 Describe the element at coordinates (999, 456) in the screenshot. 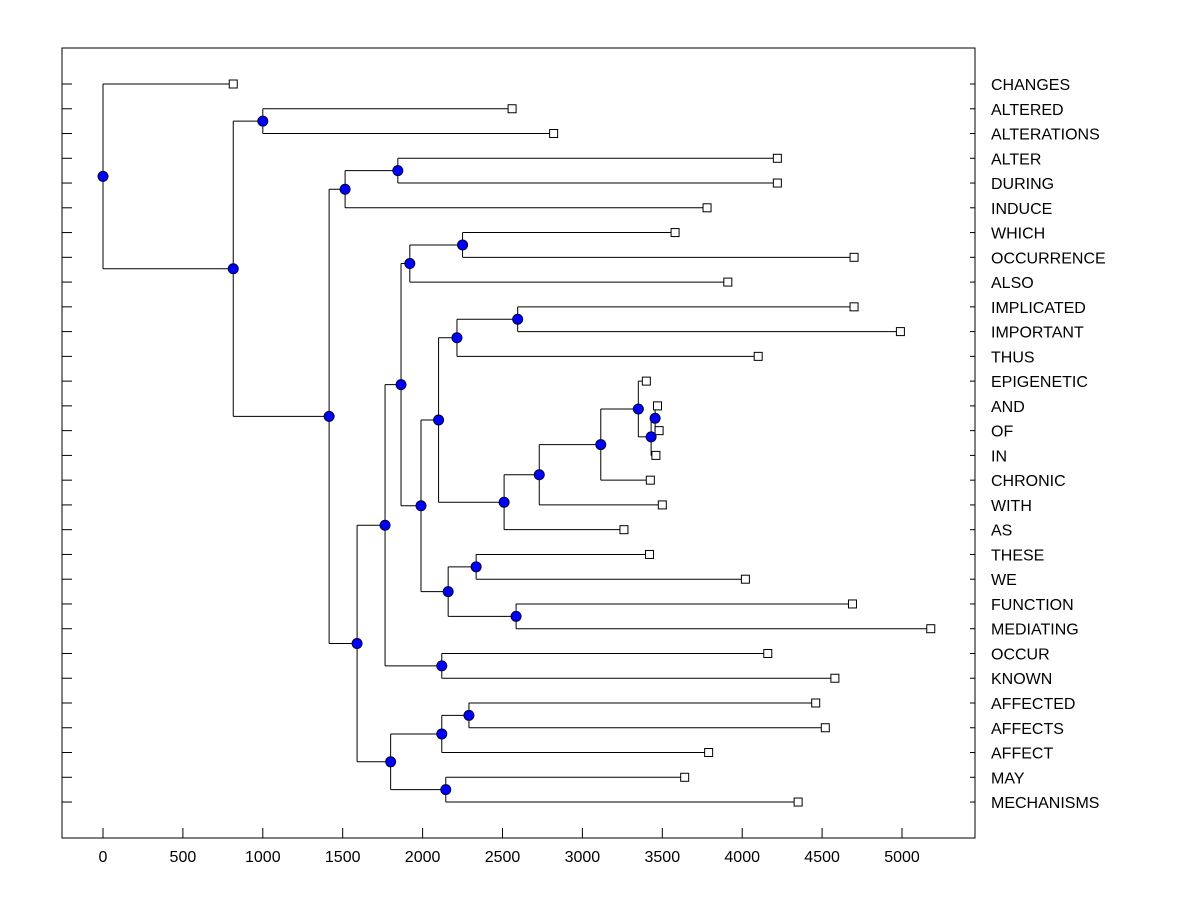

I see `leaf-label: IN` at that location.